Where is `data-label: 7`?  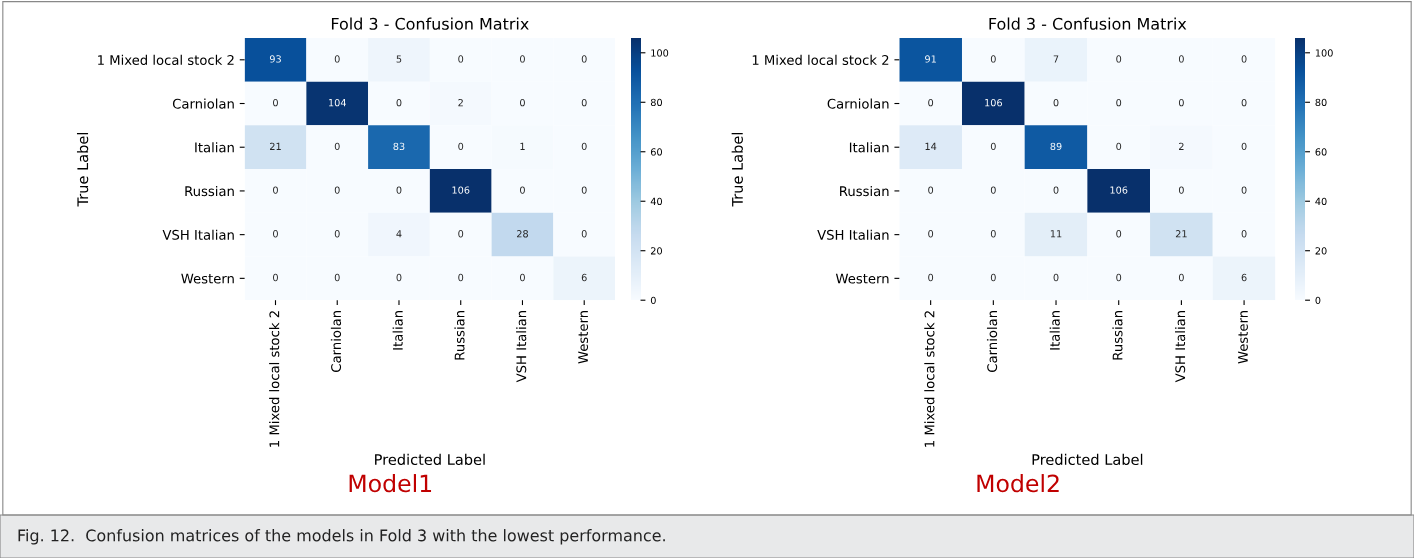 data-label: 7 is located at coordinates (1056, 59).